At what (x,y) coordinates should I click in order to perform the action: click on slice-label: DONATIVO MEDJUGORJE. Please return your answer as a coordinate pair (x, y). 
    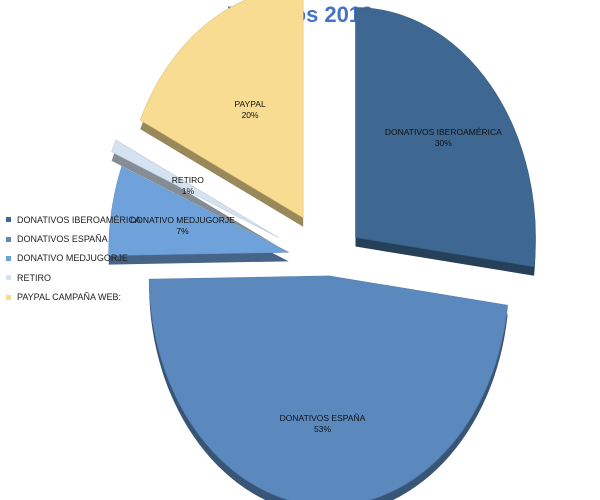
    Looking at the image, I should click on (182, 220).